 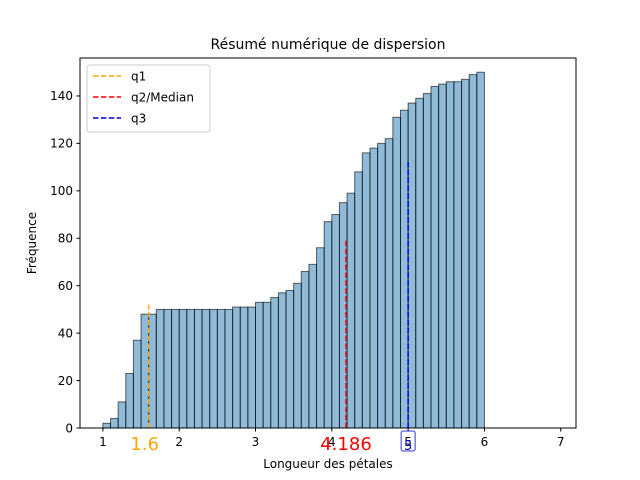 I want to click on y-tick-label: 20, so click(x=65, y=381).